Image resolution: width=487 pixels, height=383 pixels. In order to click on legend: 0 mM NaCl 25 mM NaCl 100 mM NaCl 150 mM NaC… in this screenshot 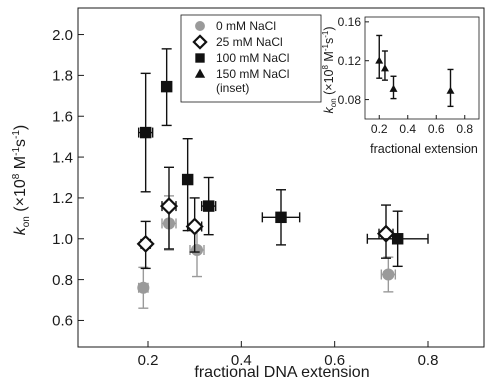, I will do `click(251, 58)`.